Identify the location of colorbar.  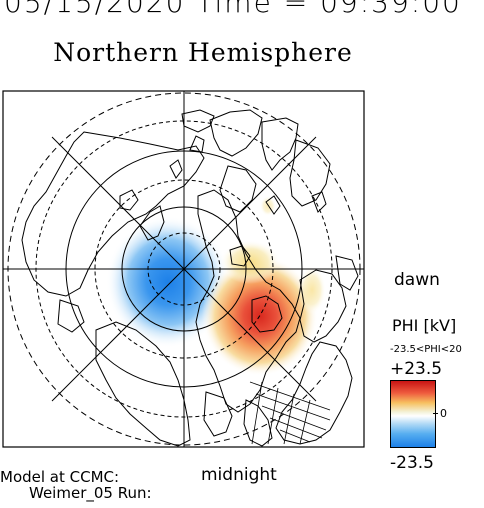
(413, 414).